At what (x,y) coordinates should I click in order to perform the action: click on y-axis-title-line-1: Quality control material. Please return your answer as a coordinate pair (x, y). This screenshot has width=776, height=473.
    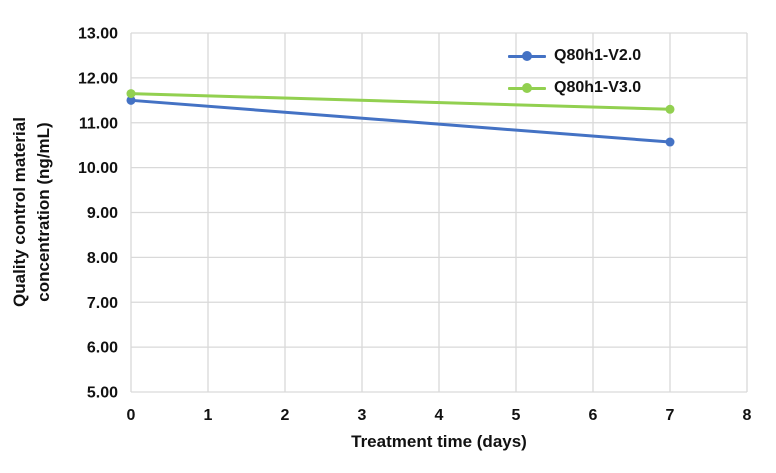
    Looking at the image, I should click on (19, 212).